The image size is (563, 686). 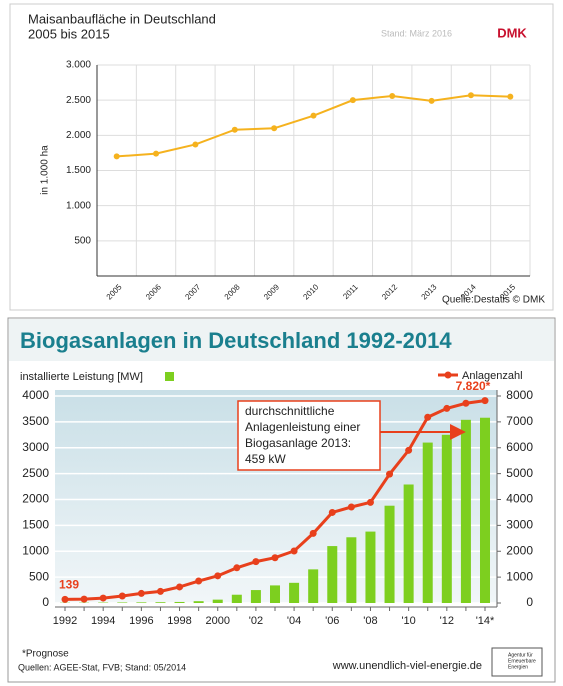 I want to click on x-tick-label: 1992, so click(x=65, y=621).